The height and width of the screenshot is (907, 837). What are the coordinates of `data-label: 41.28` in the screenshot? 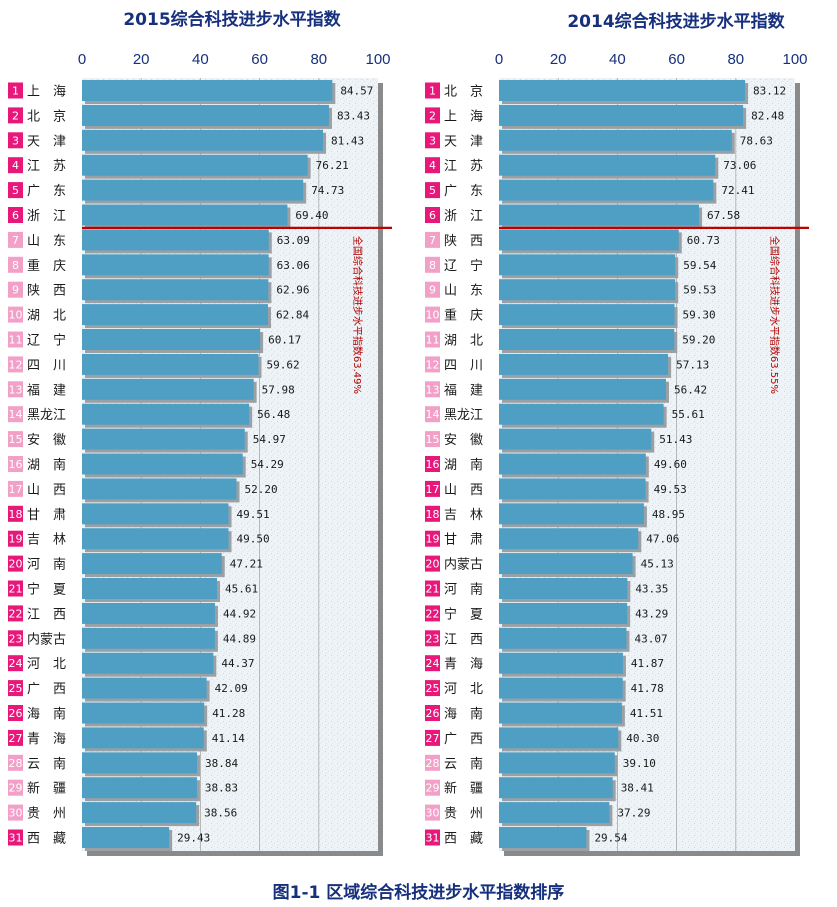 It's located at (228, 713).